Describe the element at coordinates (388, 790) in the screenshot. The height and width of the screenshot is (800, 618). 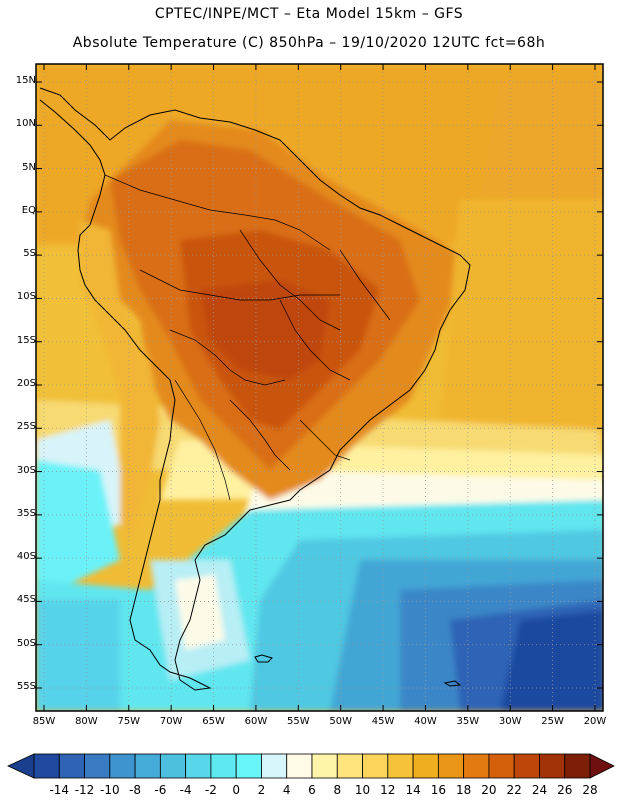
I see `colorbar-label: 12` at that location.